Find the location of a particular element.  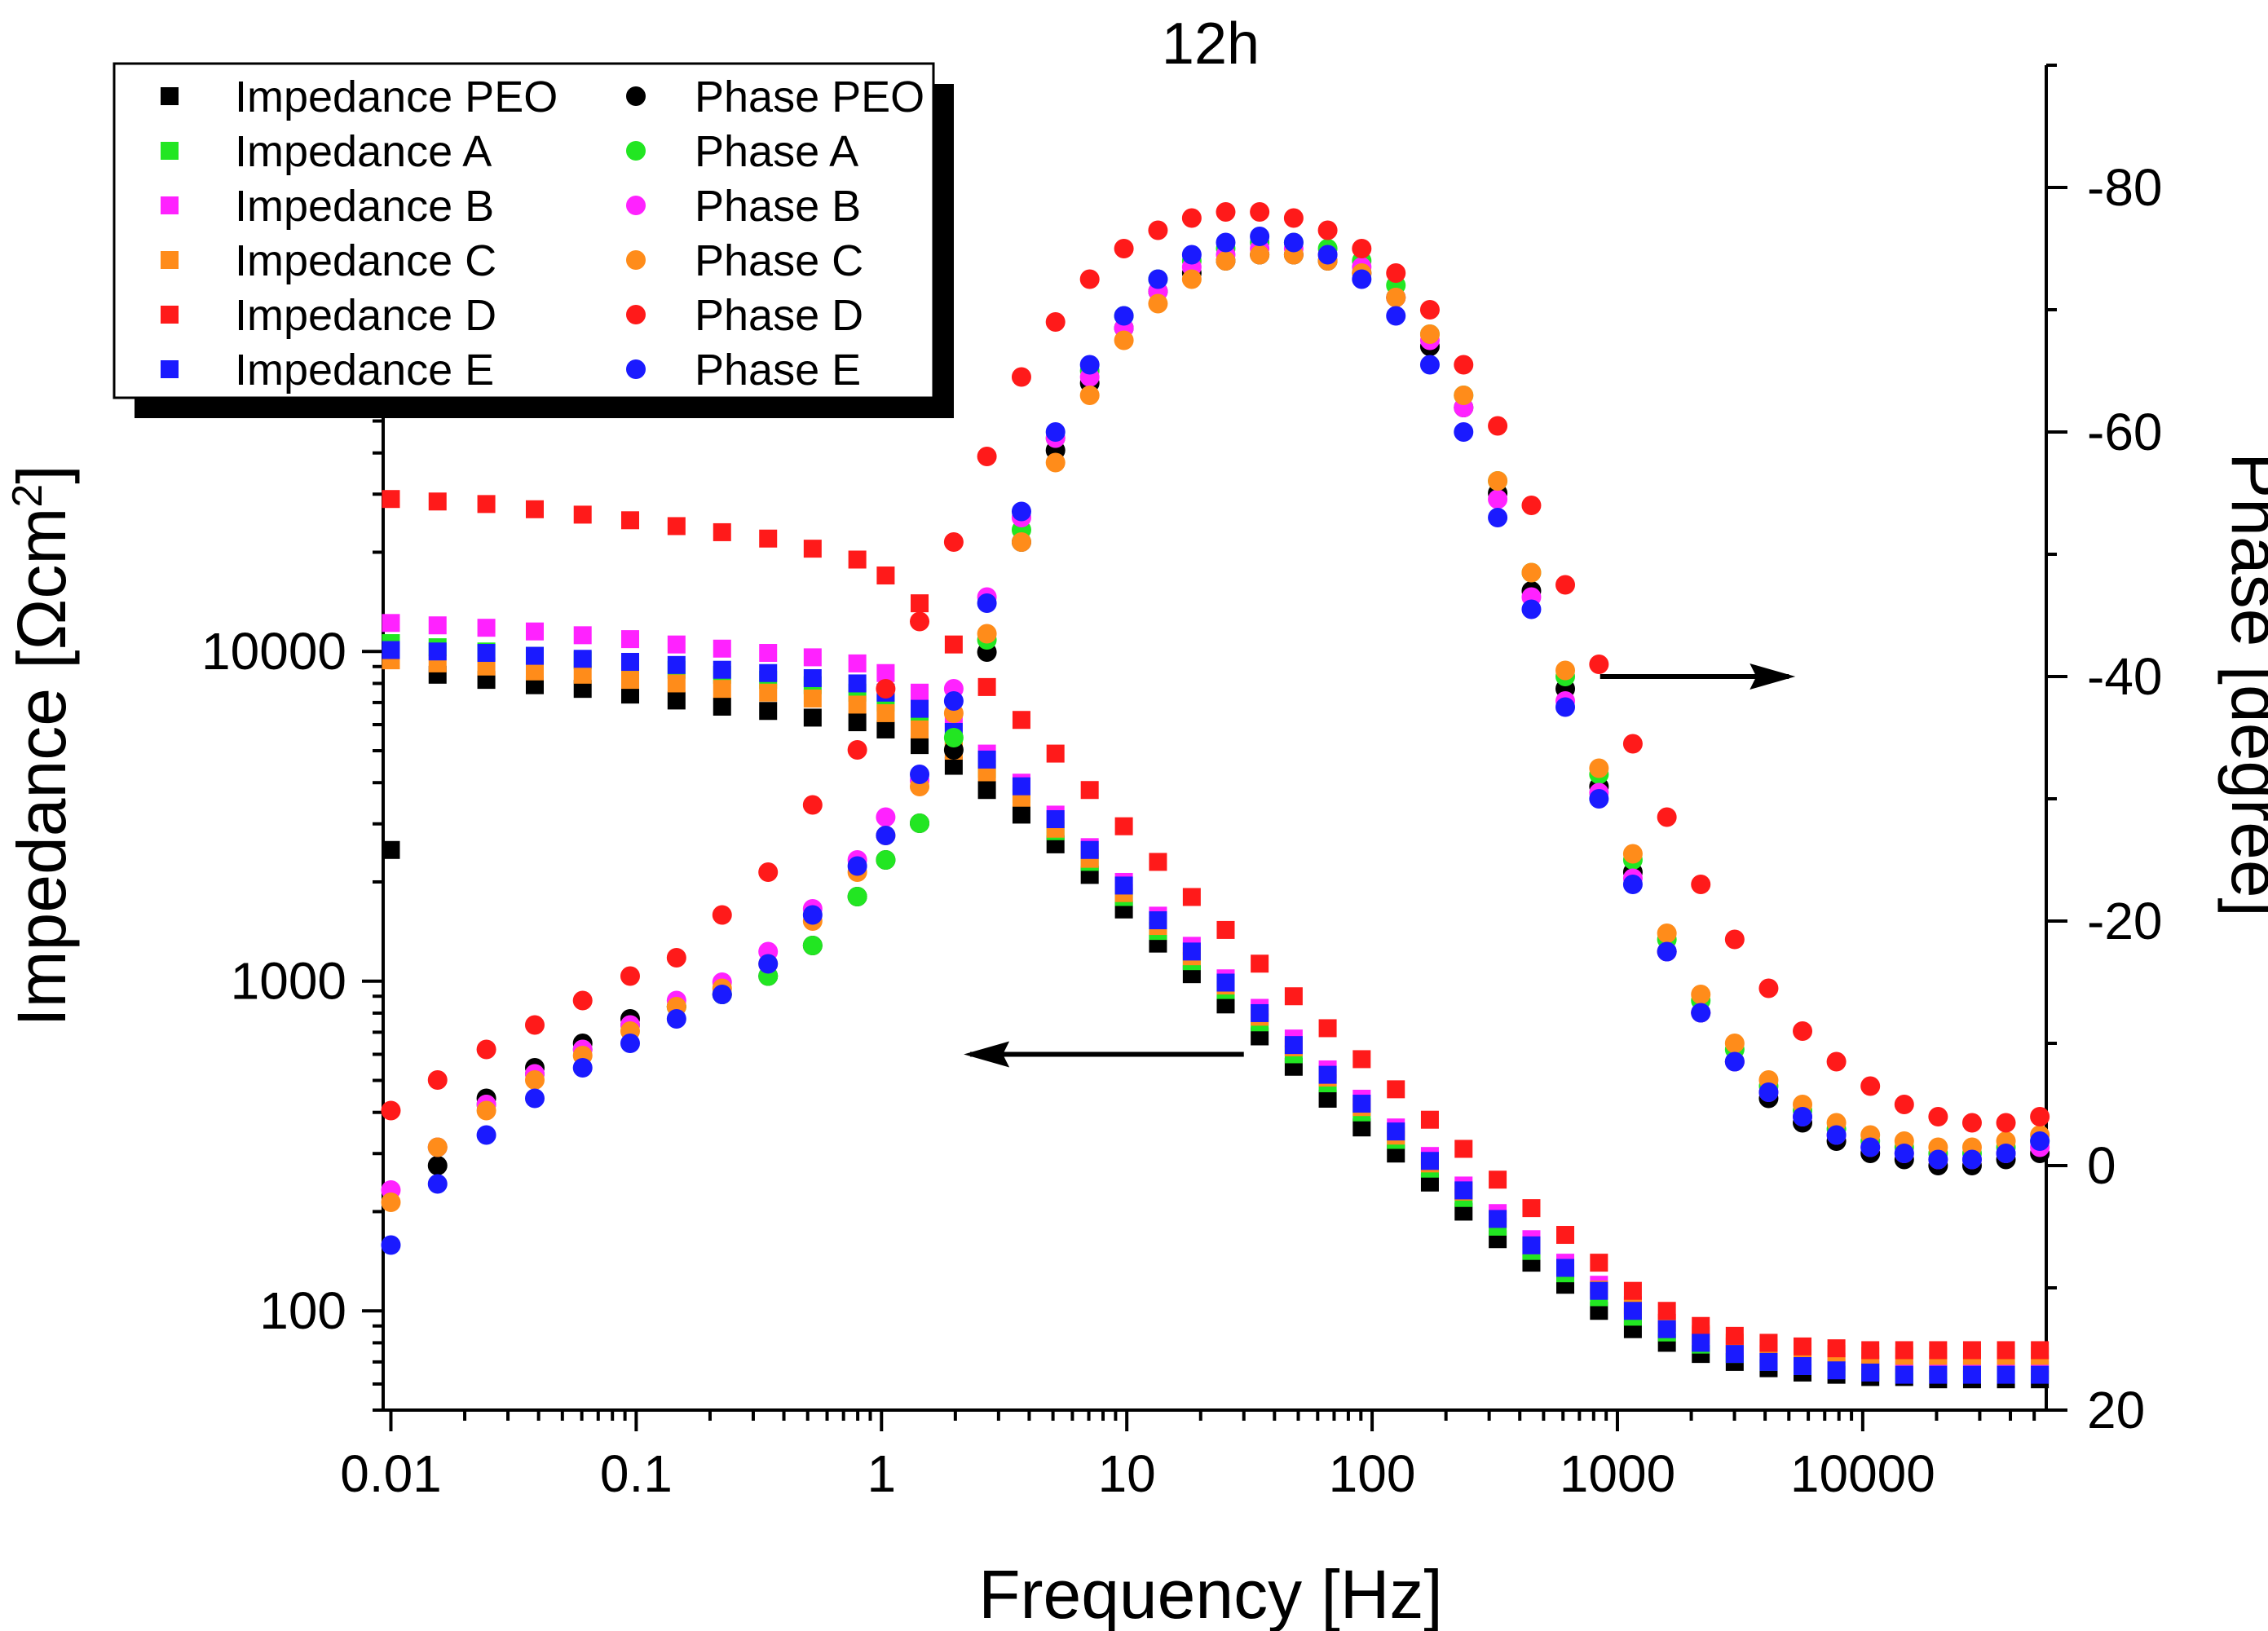

legend-marker is located at coordinates (636, 260).